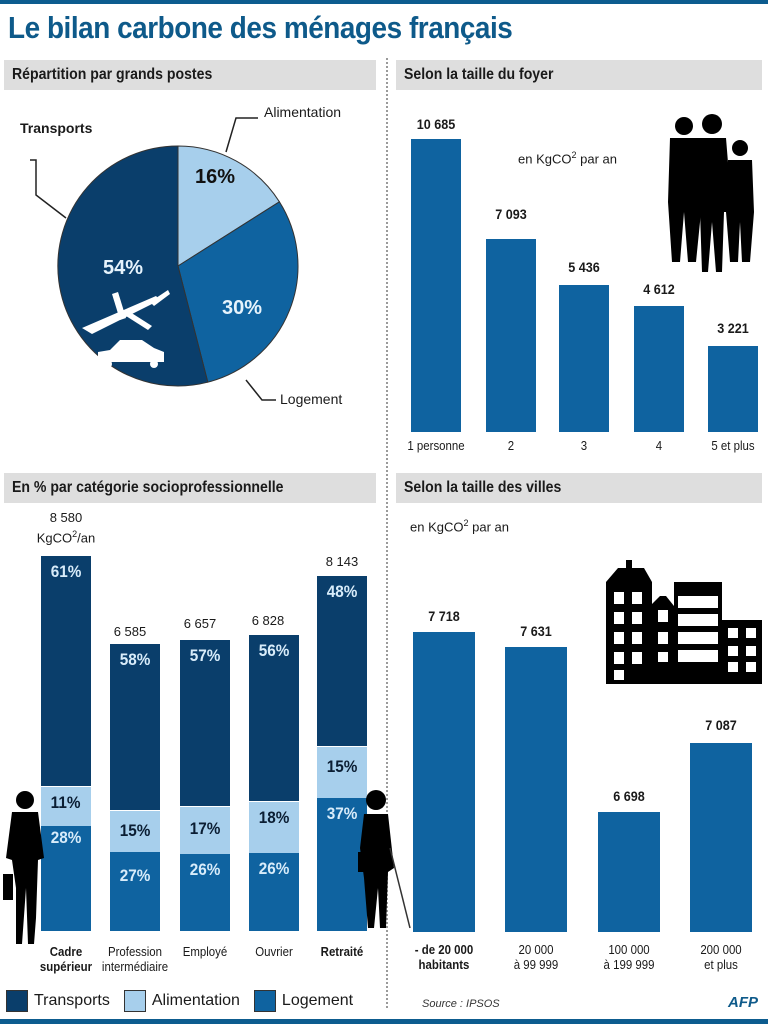 Image resolution: width=768 pixels, height=1024 pixels. I want to click on foyer-category-2: 2, so click(511, 445).